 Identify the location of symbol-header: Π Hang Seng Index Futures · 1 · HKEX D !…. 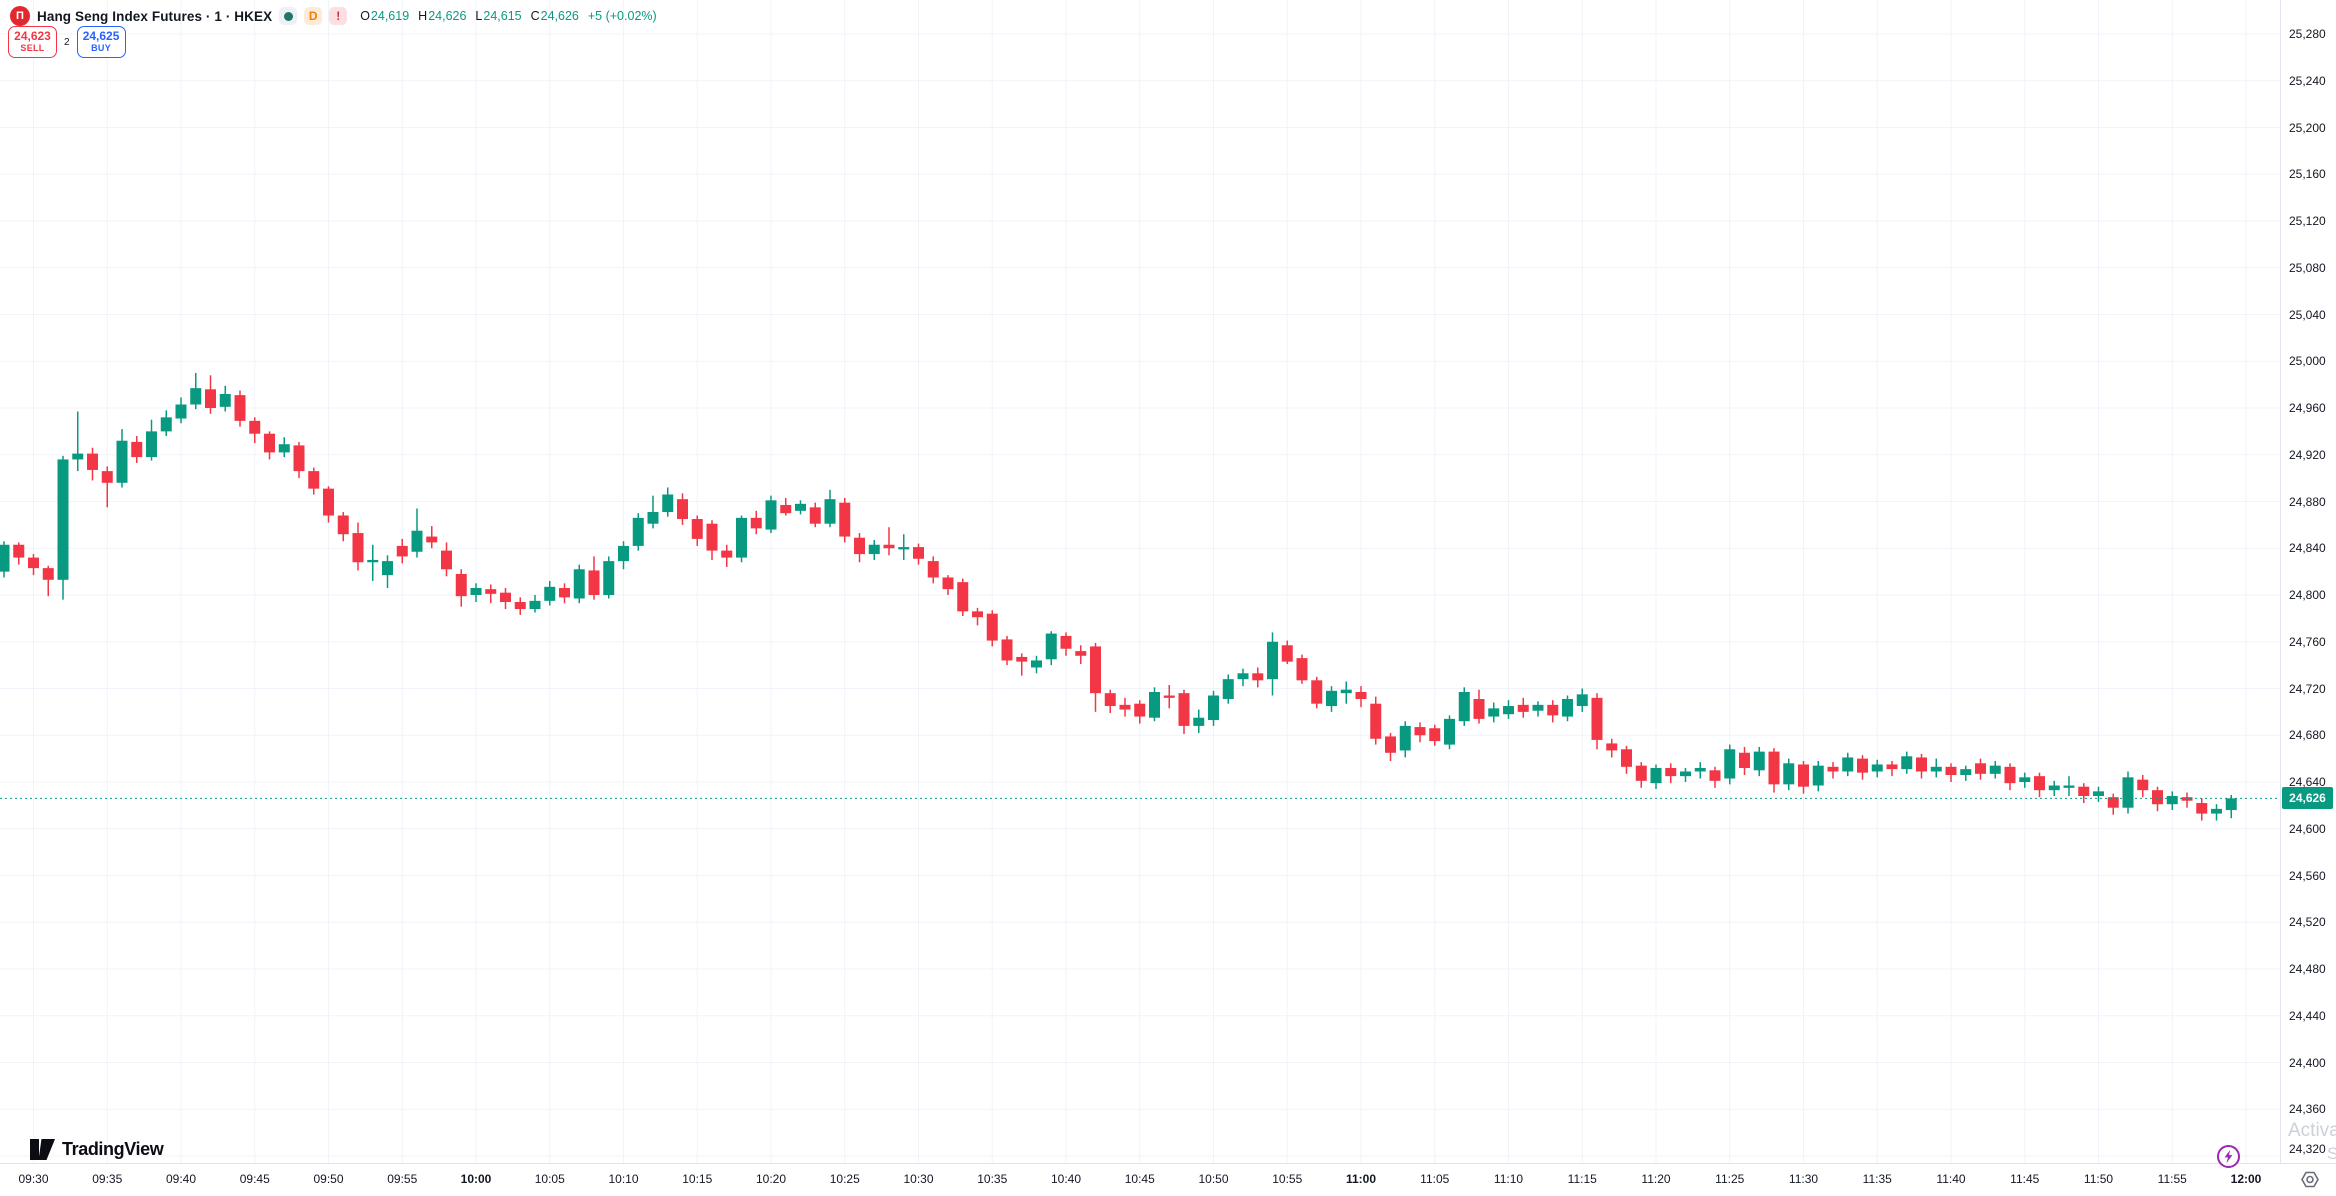
(333, 16).